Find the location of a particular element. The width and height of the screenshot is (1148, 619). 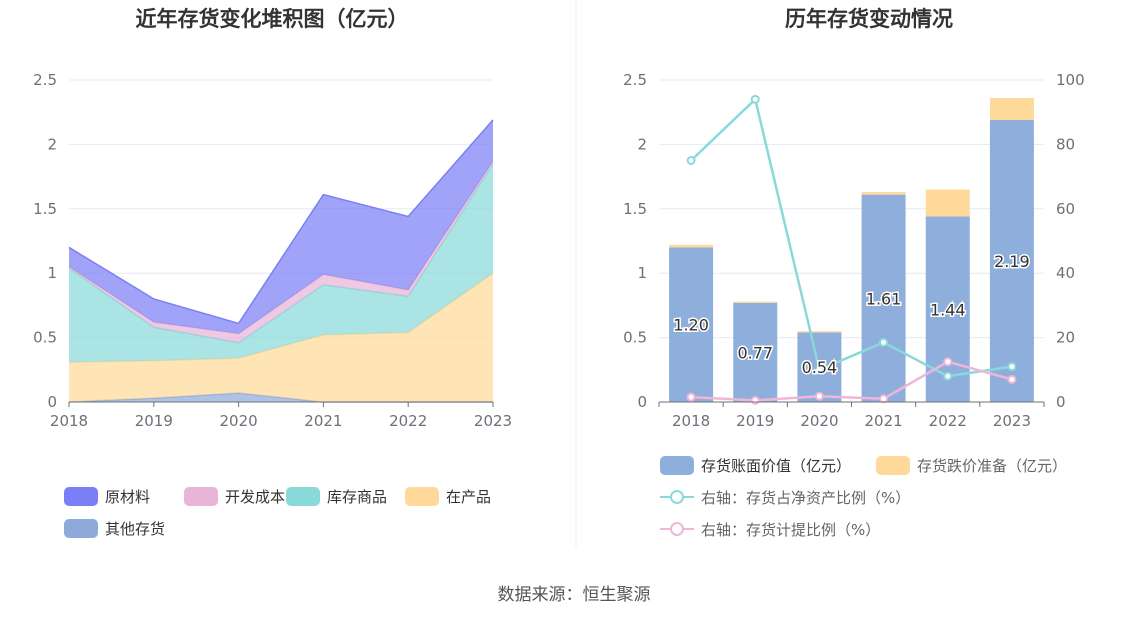

legend-item-开发成本: 开发成本 is located at coordinates (234, 496).